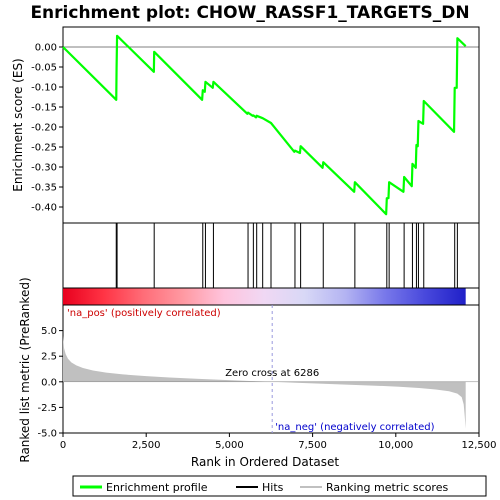 This screenshot has height=500, width=500. Describe the element at coordinates (144, 313) in the screenshot. I see `positive-correlation-label: 'na_pos' (positively correlated)` at that location.